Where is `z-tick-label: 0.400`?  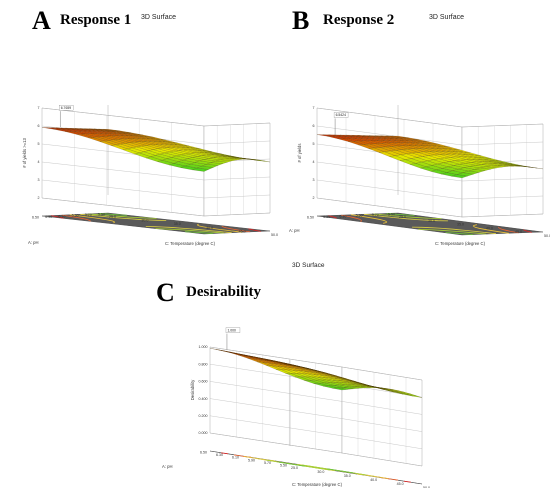 z-tick-label: 0.400 is located at coordinates (203, 399).